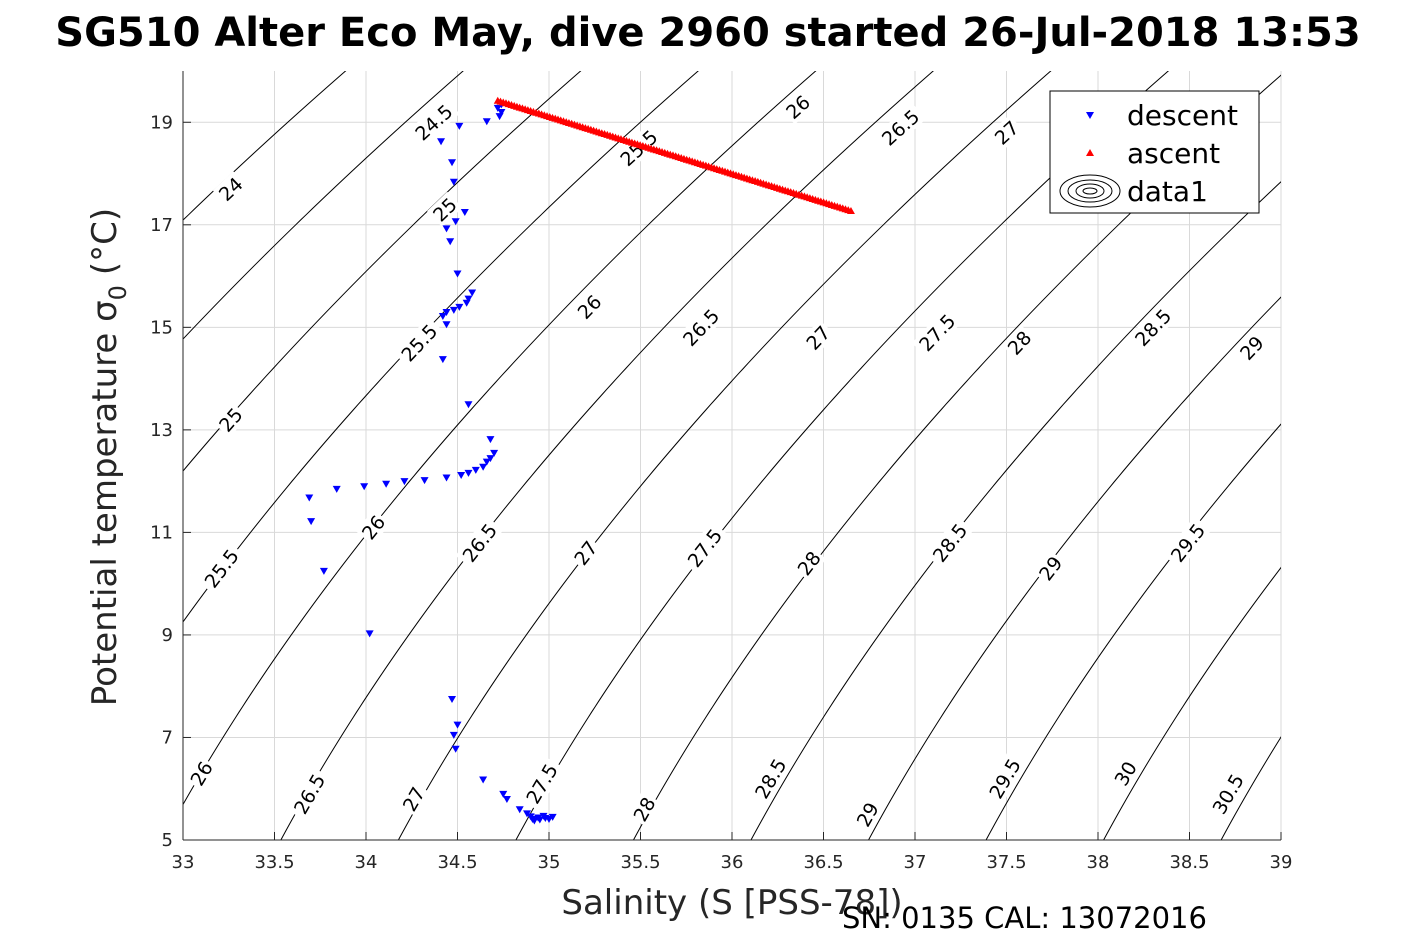 This screenshot has width=1417, height=945. Describe the element at coordinates (105, 503) in the screenshot. I see `y-axis-label-main: Potential temperature σ` at that location.